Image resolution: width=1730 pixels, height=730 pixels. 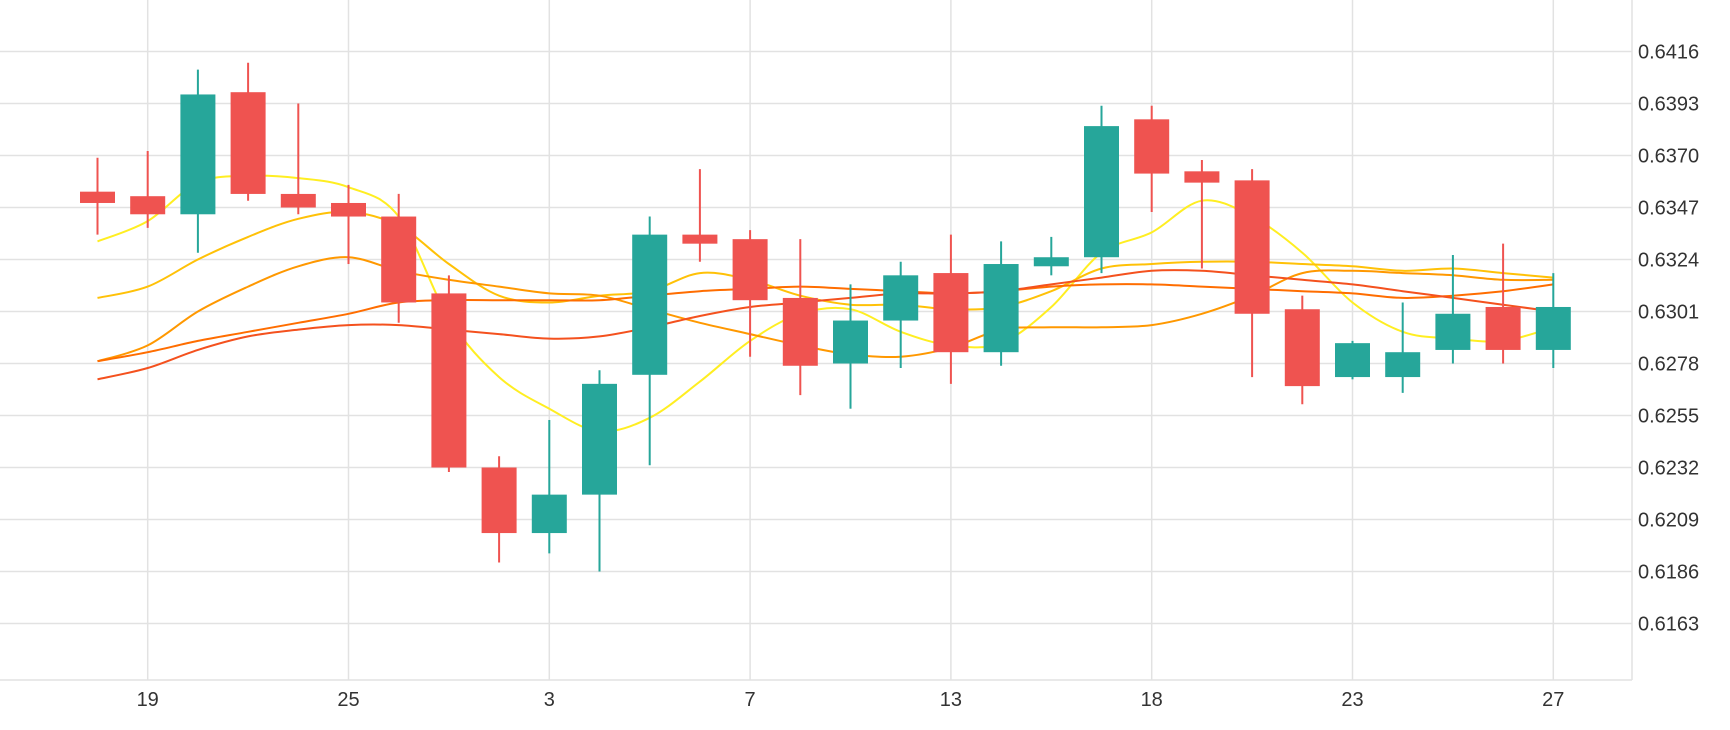 What do you see at coordinates (1668, 53) in the screenshot?
I see `y-tick-label: 0.6416` at bounding box center [1668, 53].